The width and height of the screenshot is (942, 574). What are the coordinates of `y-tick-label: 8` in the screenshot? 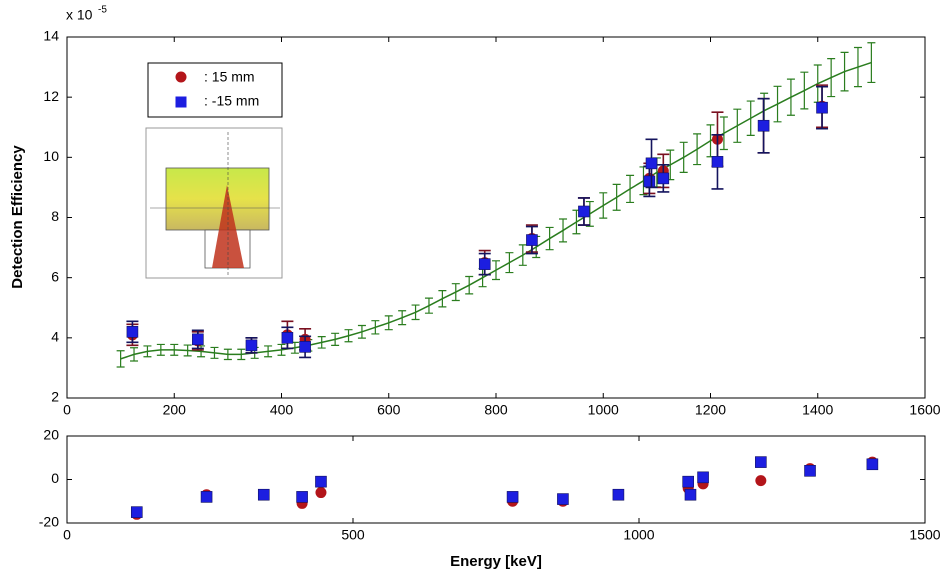 It's located at (55, 216).